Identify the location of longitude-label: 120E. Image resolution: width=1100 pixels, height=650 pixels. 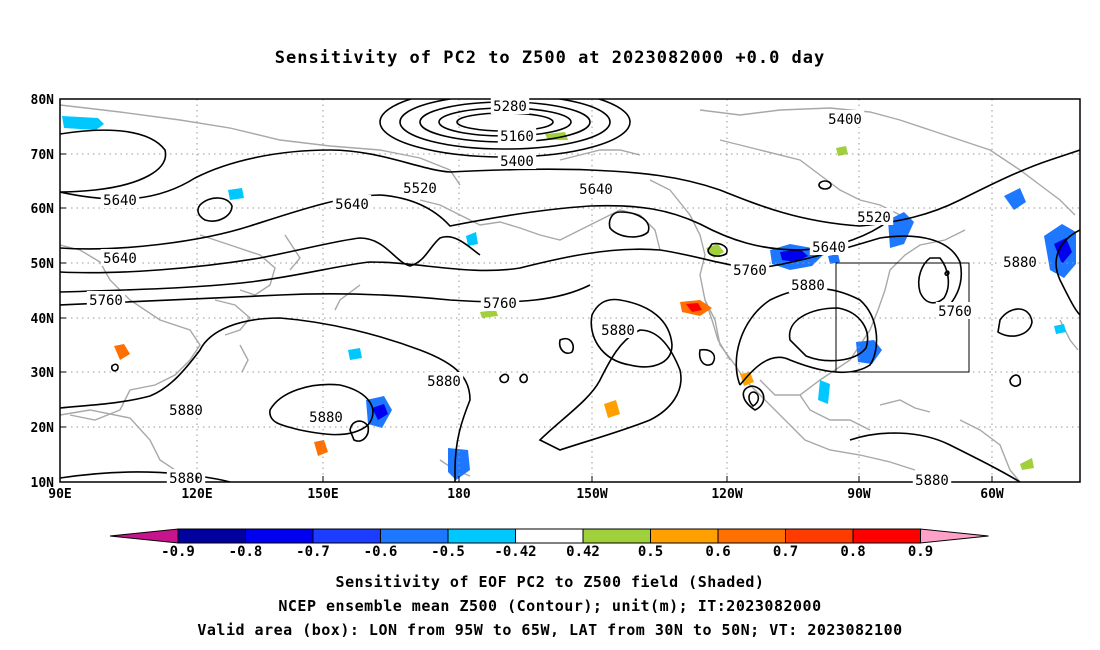
(196, 494).